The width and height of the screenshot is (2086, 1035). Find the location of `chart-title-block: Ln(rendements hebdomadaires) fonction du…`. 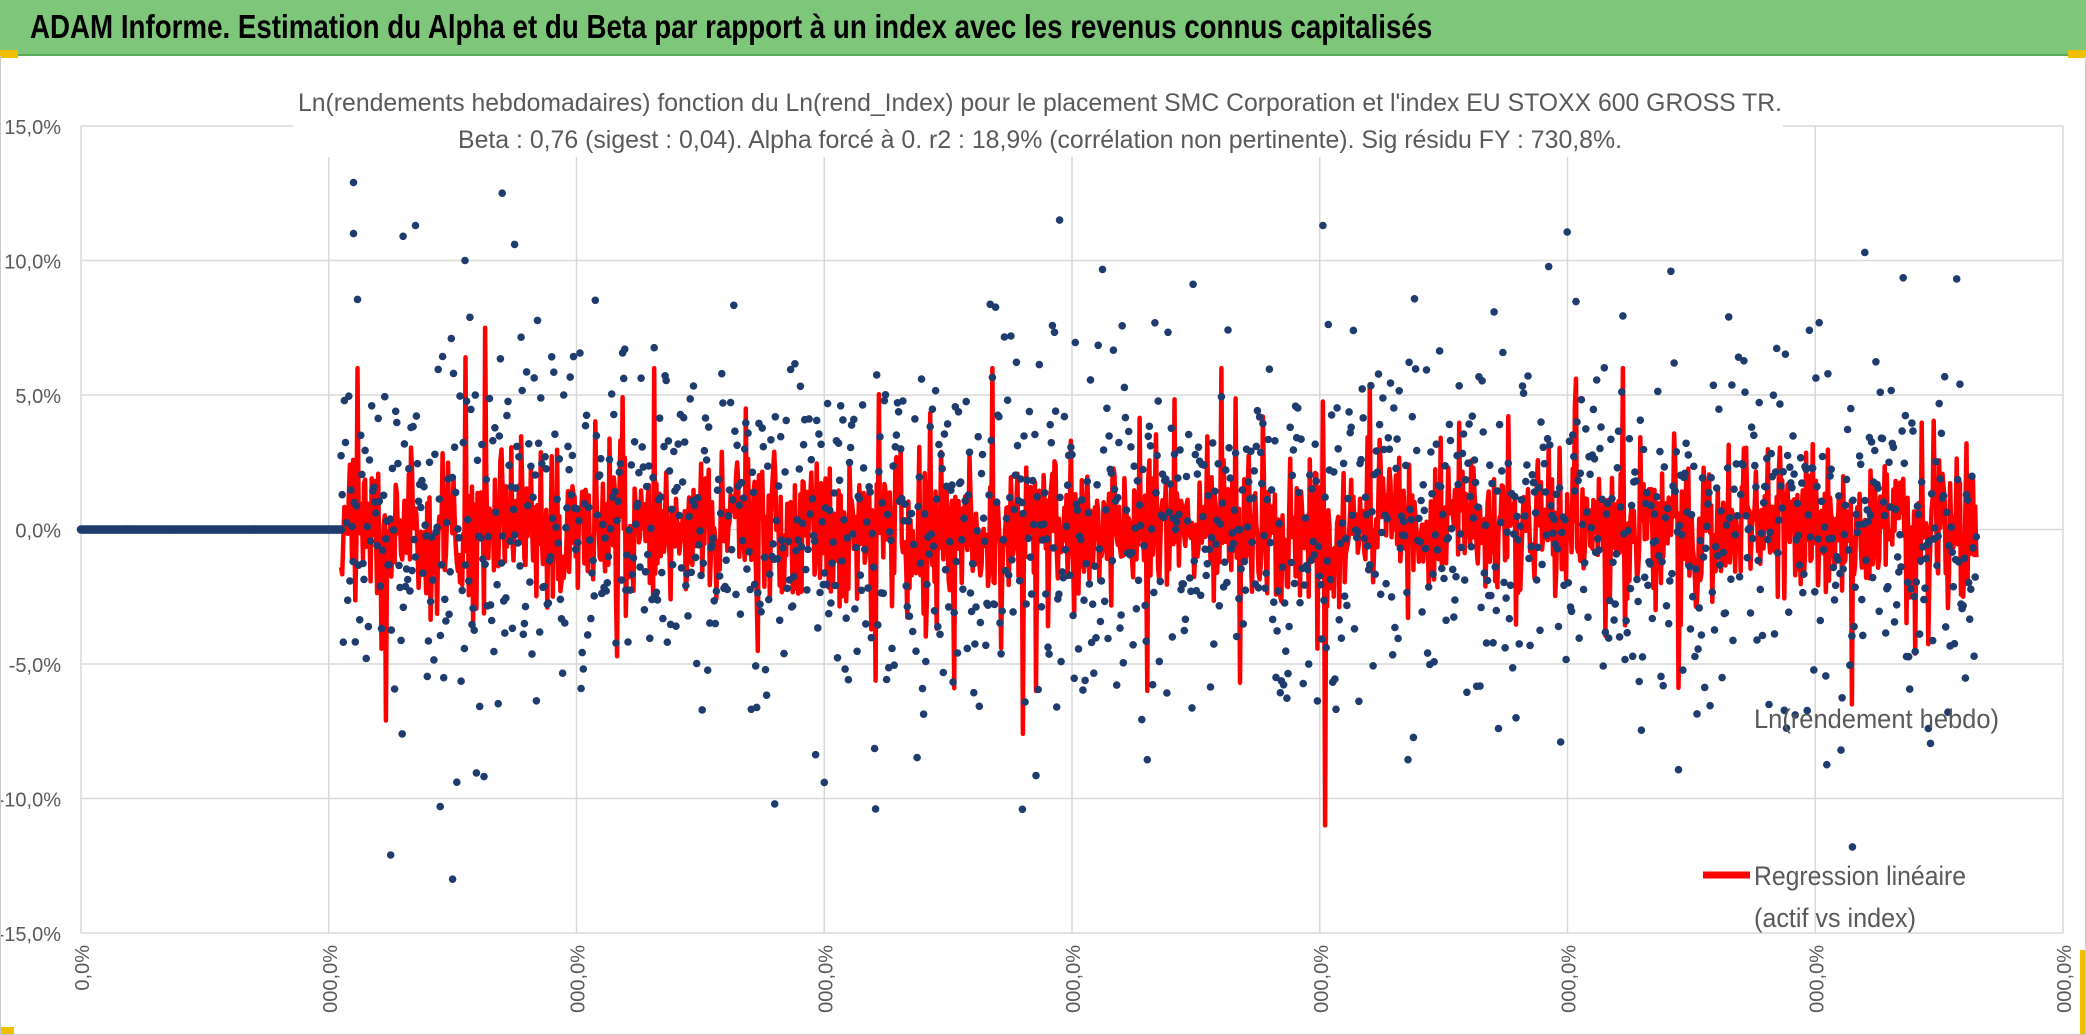

chart-title-block: Ln(rendements hebdomadaires) fonction du… is located at coordinates (1038, 120).